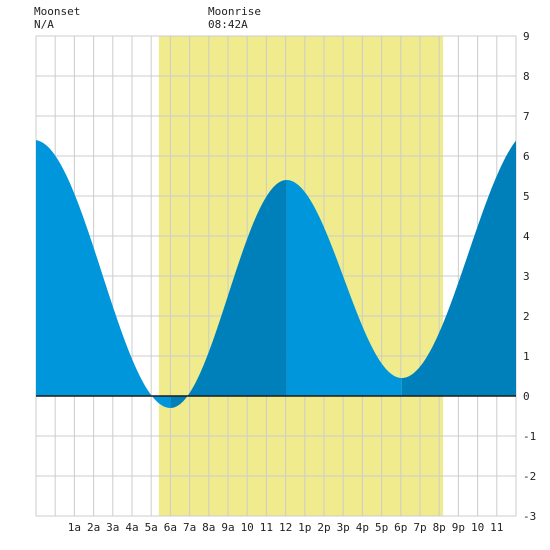 Image resolution: width=550 pixels, height=550 pixels. Describe the element at coordinates (323, 527) in the screenshot. I see `x-tick-label: 2p` at that location.